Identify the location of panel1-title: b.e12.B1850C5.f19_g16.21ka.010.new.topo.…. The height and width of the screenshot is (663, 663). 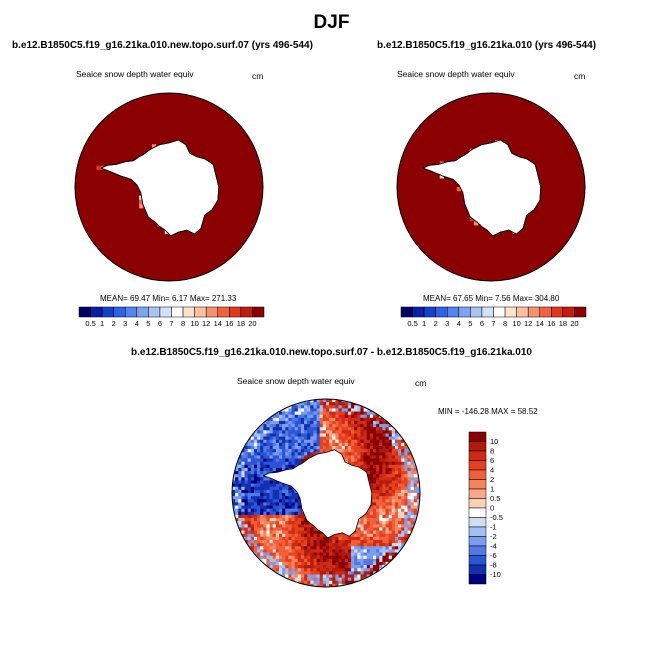
(162, 45).